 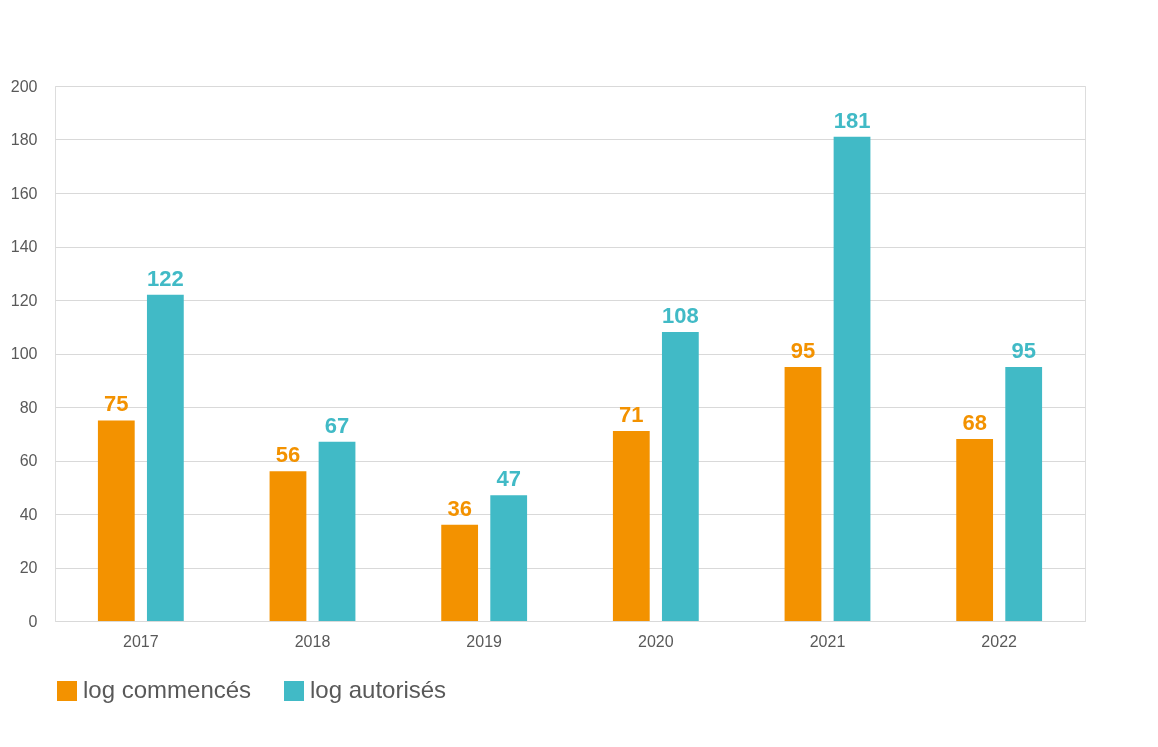 I want to click on data-label: 75, so click(x=116, y=404).